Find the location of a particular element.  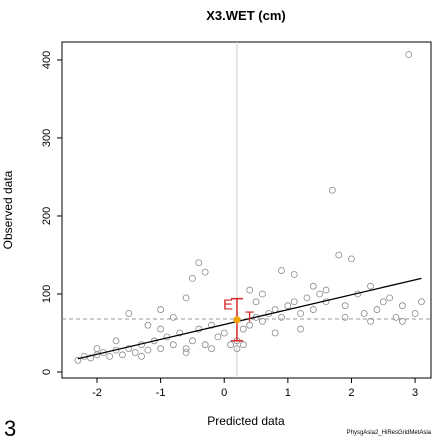

y-tick-label: 0 is located at coordinates (47, 372).